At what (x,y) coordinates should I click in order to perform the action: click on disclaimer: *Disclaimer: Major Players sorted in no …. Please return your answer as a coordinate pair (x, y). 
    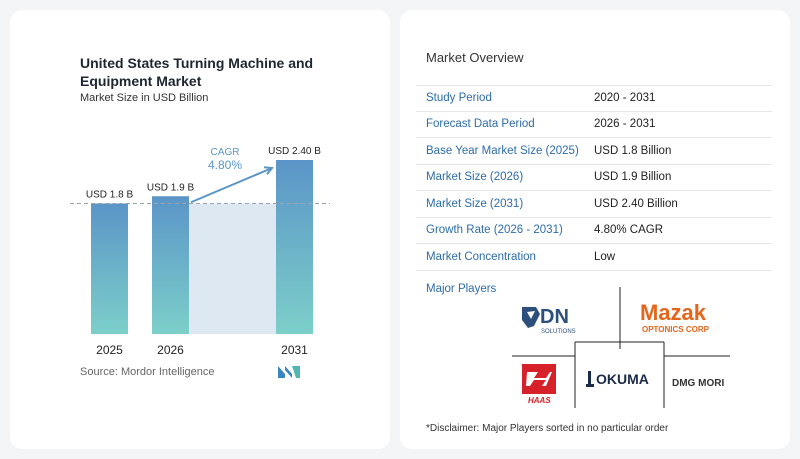
    Looking at the image, I should click on (547, 428).